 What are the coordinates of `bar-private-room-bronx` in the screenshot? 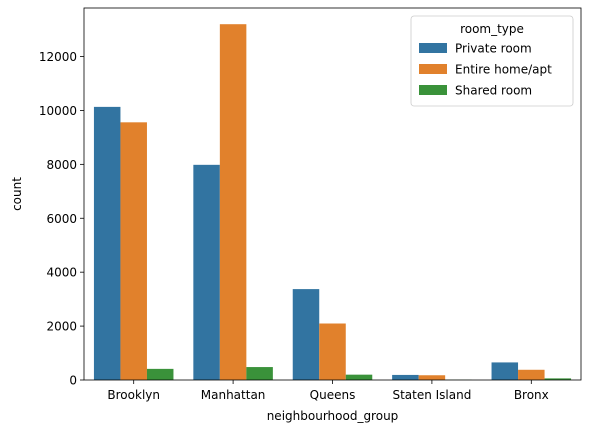 It's located at (505, 371).